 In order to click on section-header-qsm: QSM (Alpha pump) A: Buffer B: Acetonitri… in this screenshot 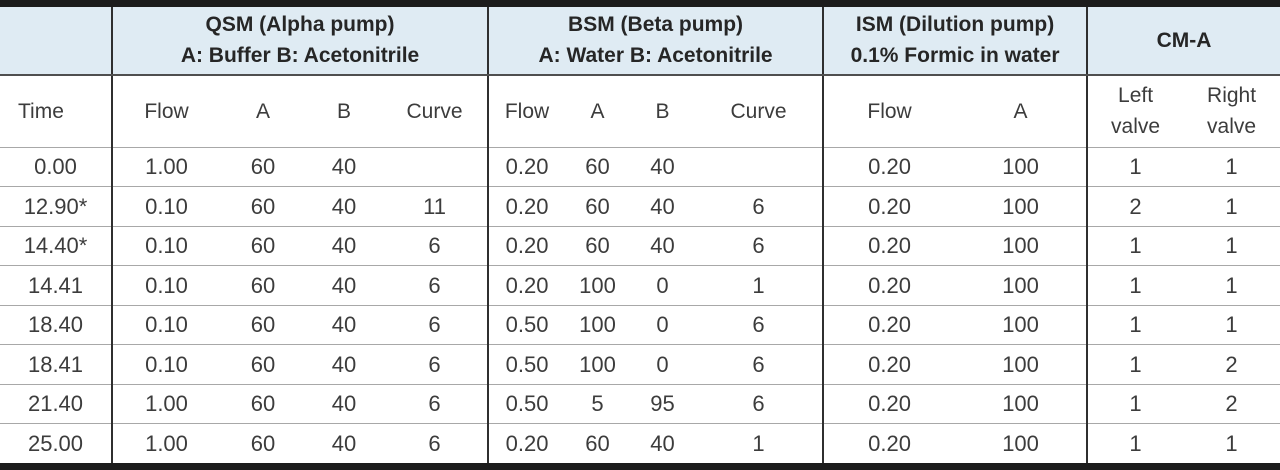, I will do `click(299, 39)`.